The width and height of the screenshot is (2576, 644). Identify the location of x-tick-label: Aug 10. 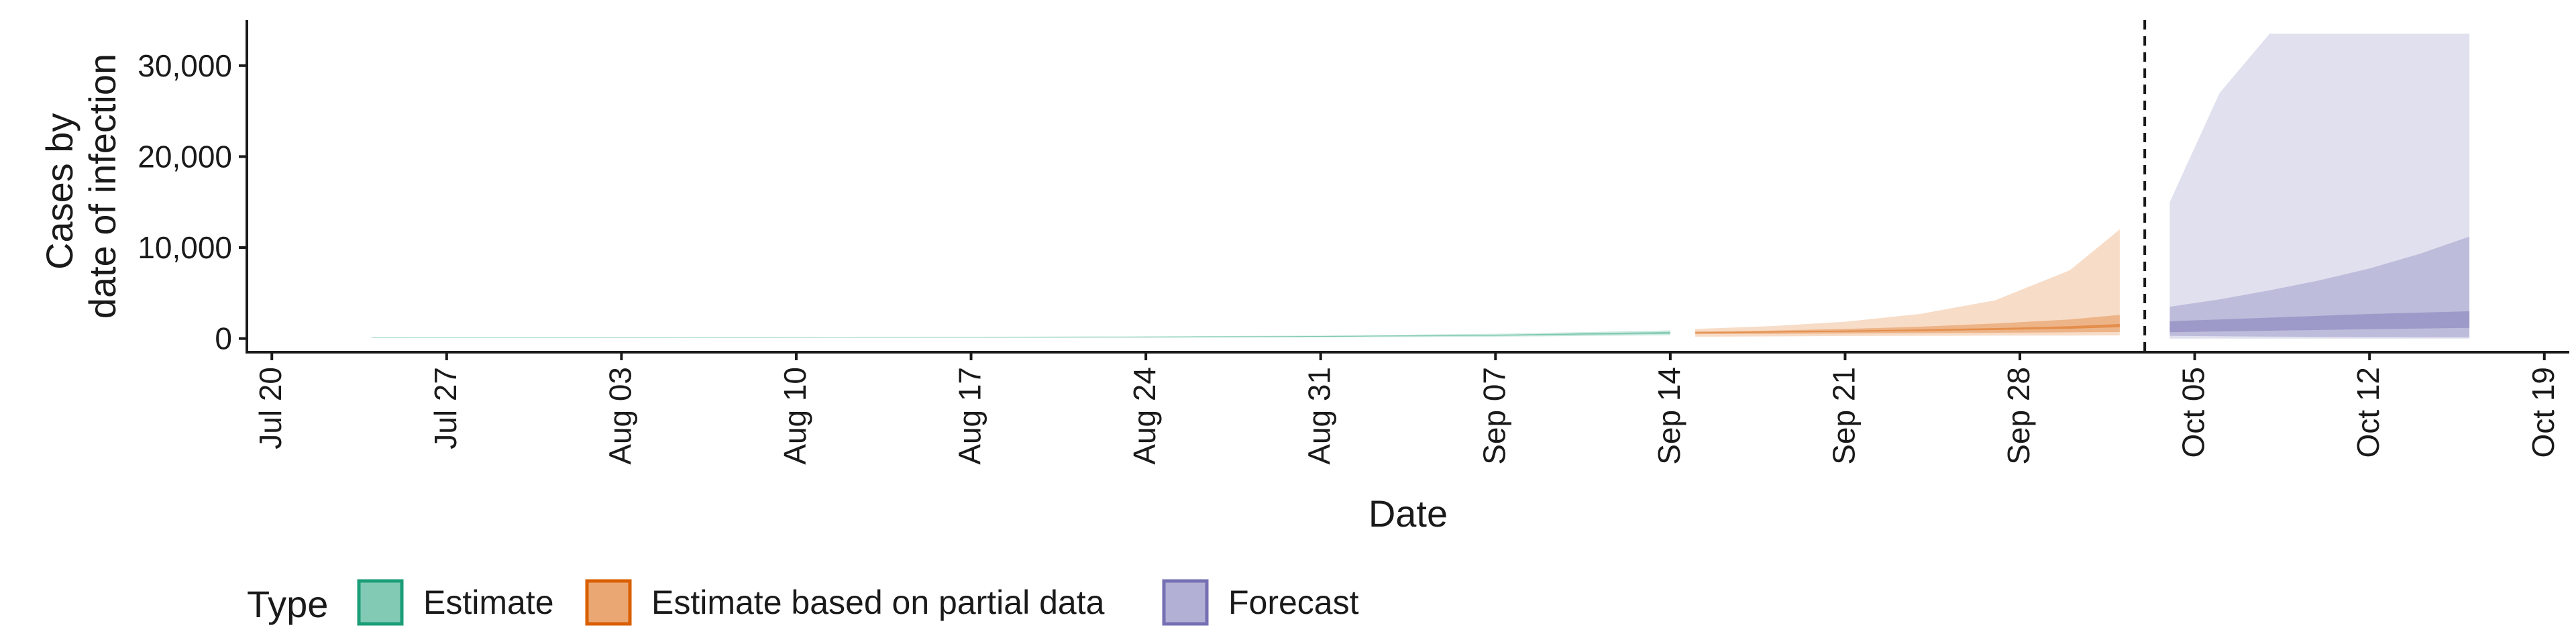
(794, 416).